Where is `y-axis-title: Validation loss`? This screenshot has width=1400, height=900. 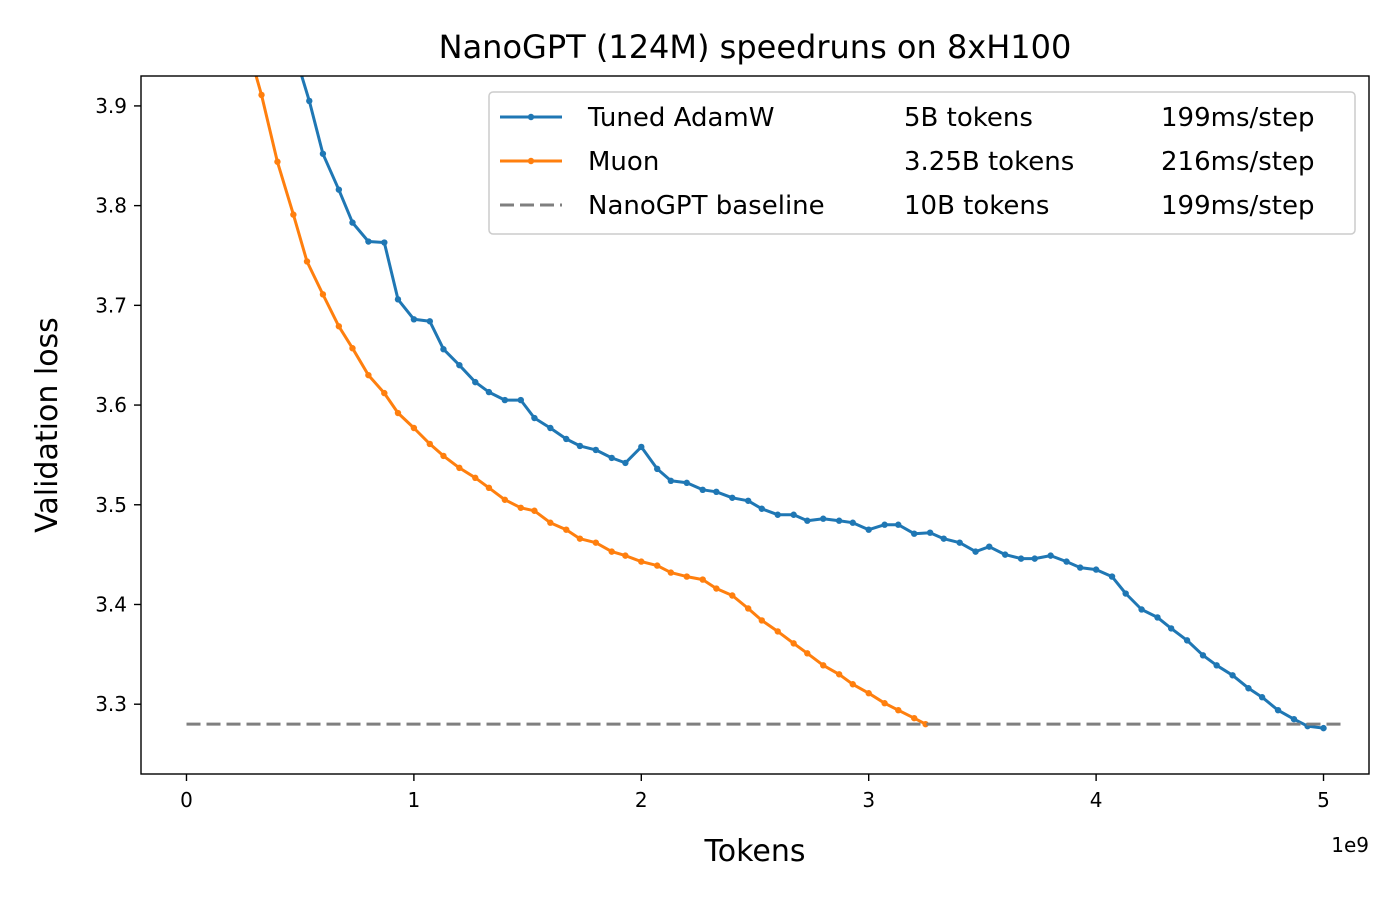
y-axis-title: Validation loss is located at coordinates (47, 425).